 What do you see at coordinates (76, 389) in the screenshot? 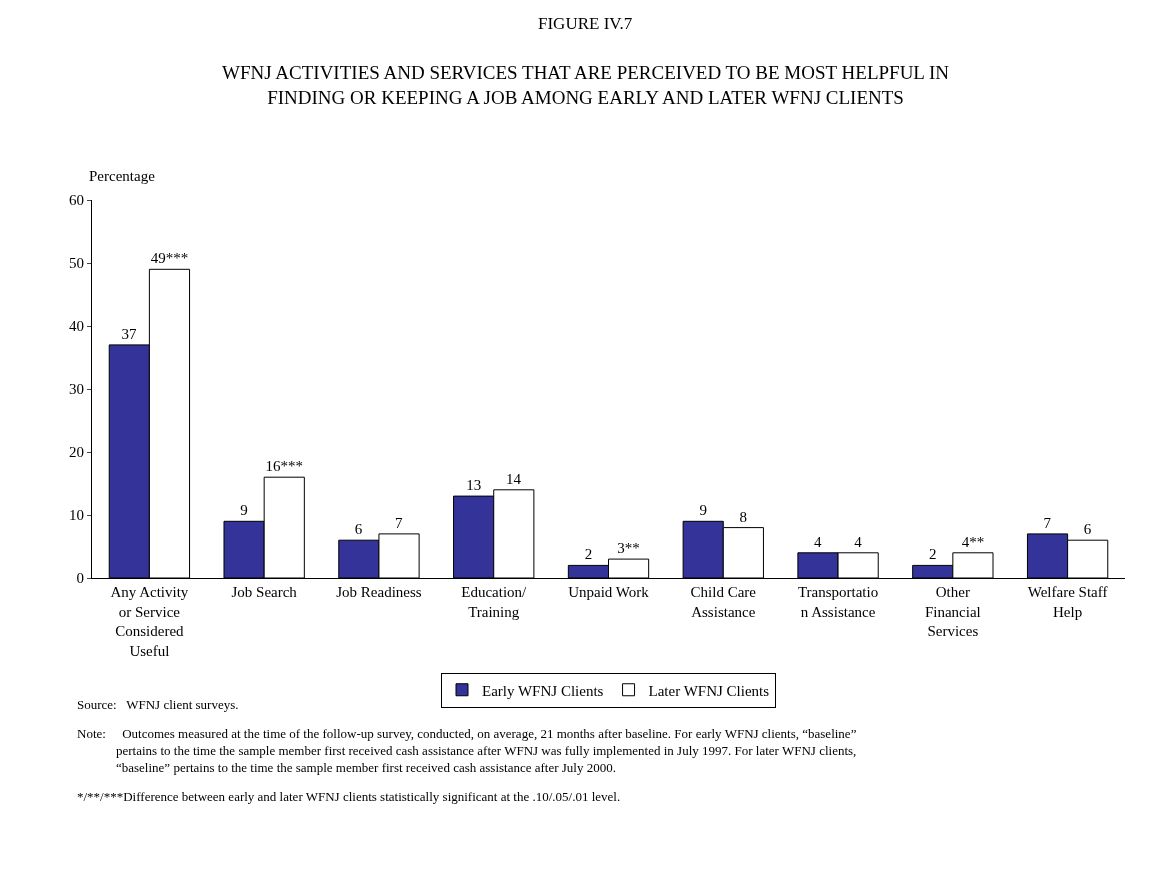
I see `y-tick-label: 30` at bounding box center [76, 389].